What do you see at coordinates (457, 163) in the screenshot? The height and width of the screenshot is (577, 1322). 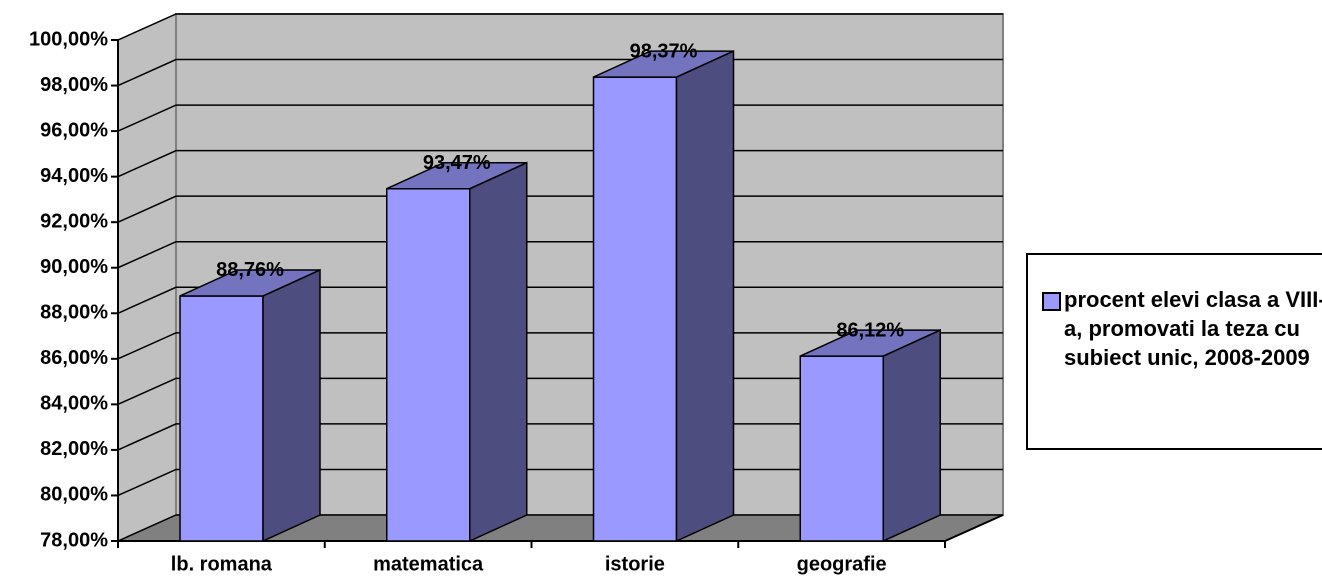 I see `value-label: 93,47%` at bounding box center [457, 163].